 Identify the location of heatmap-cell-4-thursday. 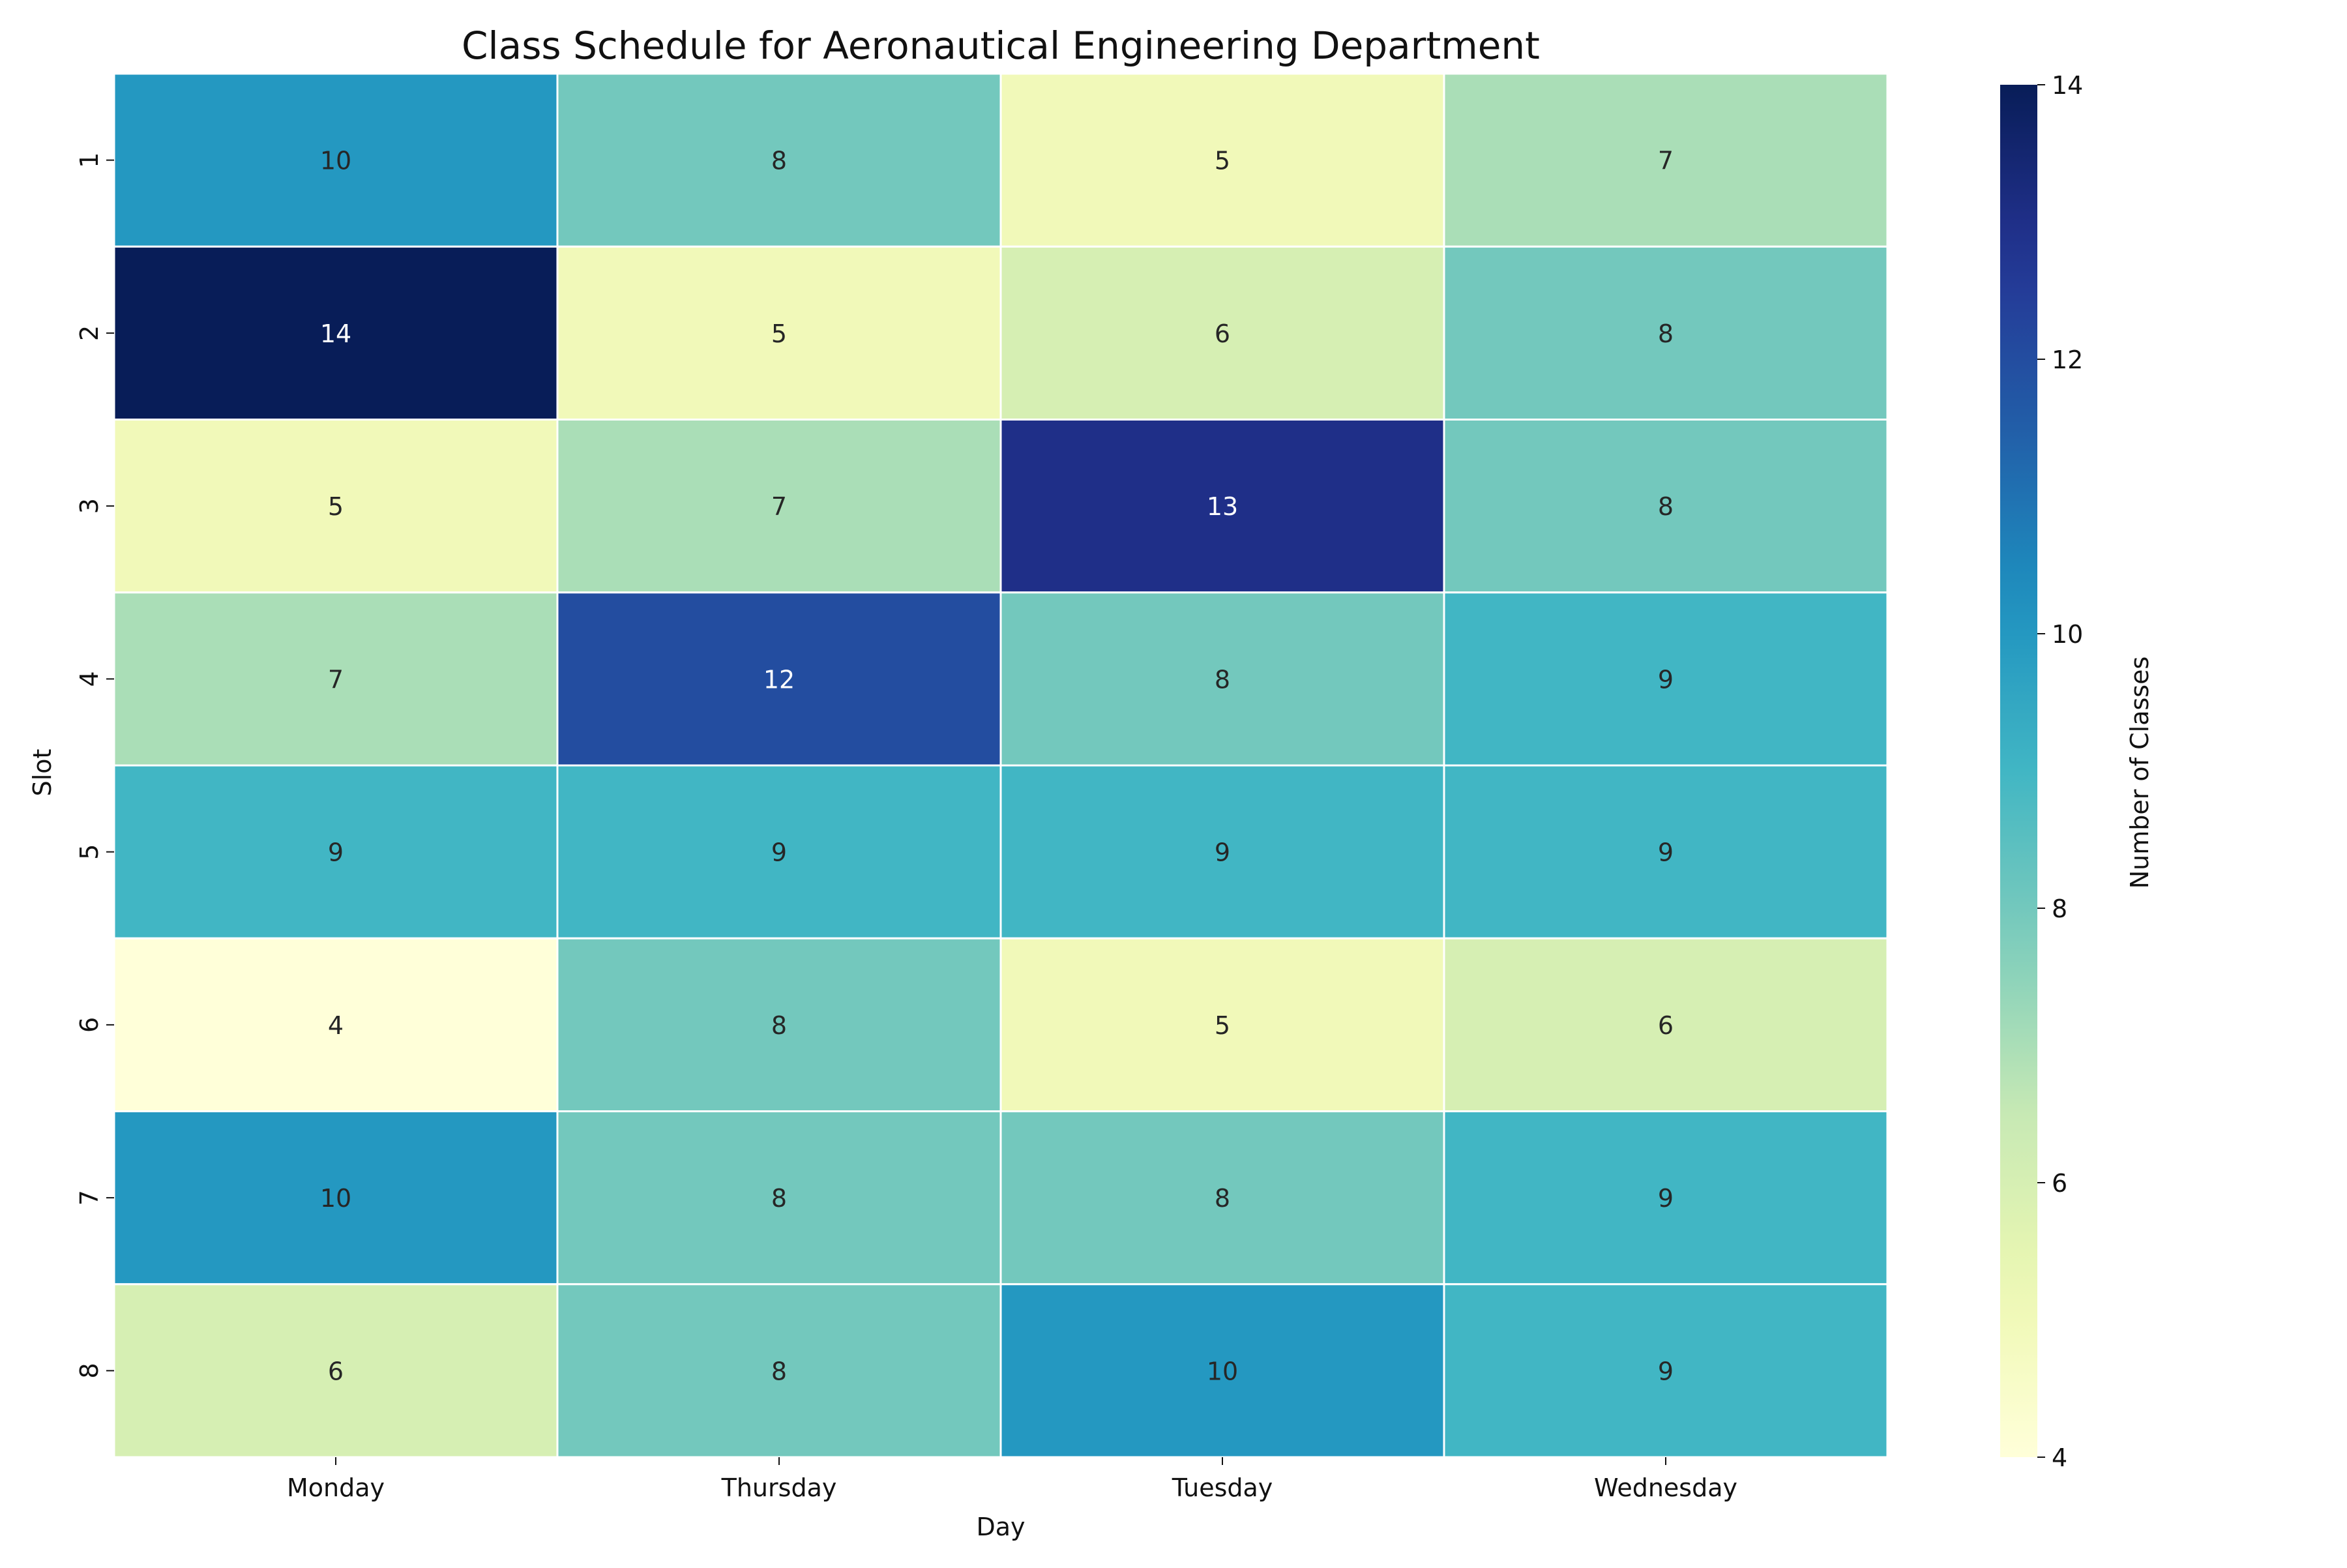
(779, 679).